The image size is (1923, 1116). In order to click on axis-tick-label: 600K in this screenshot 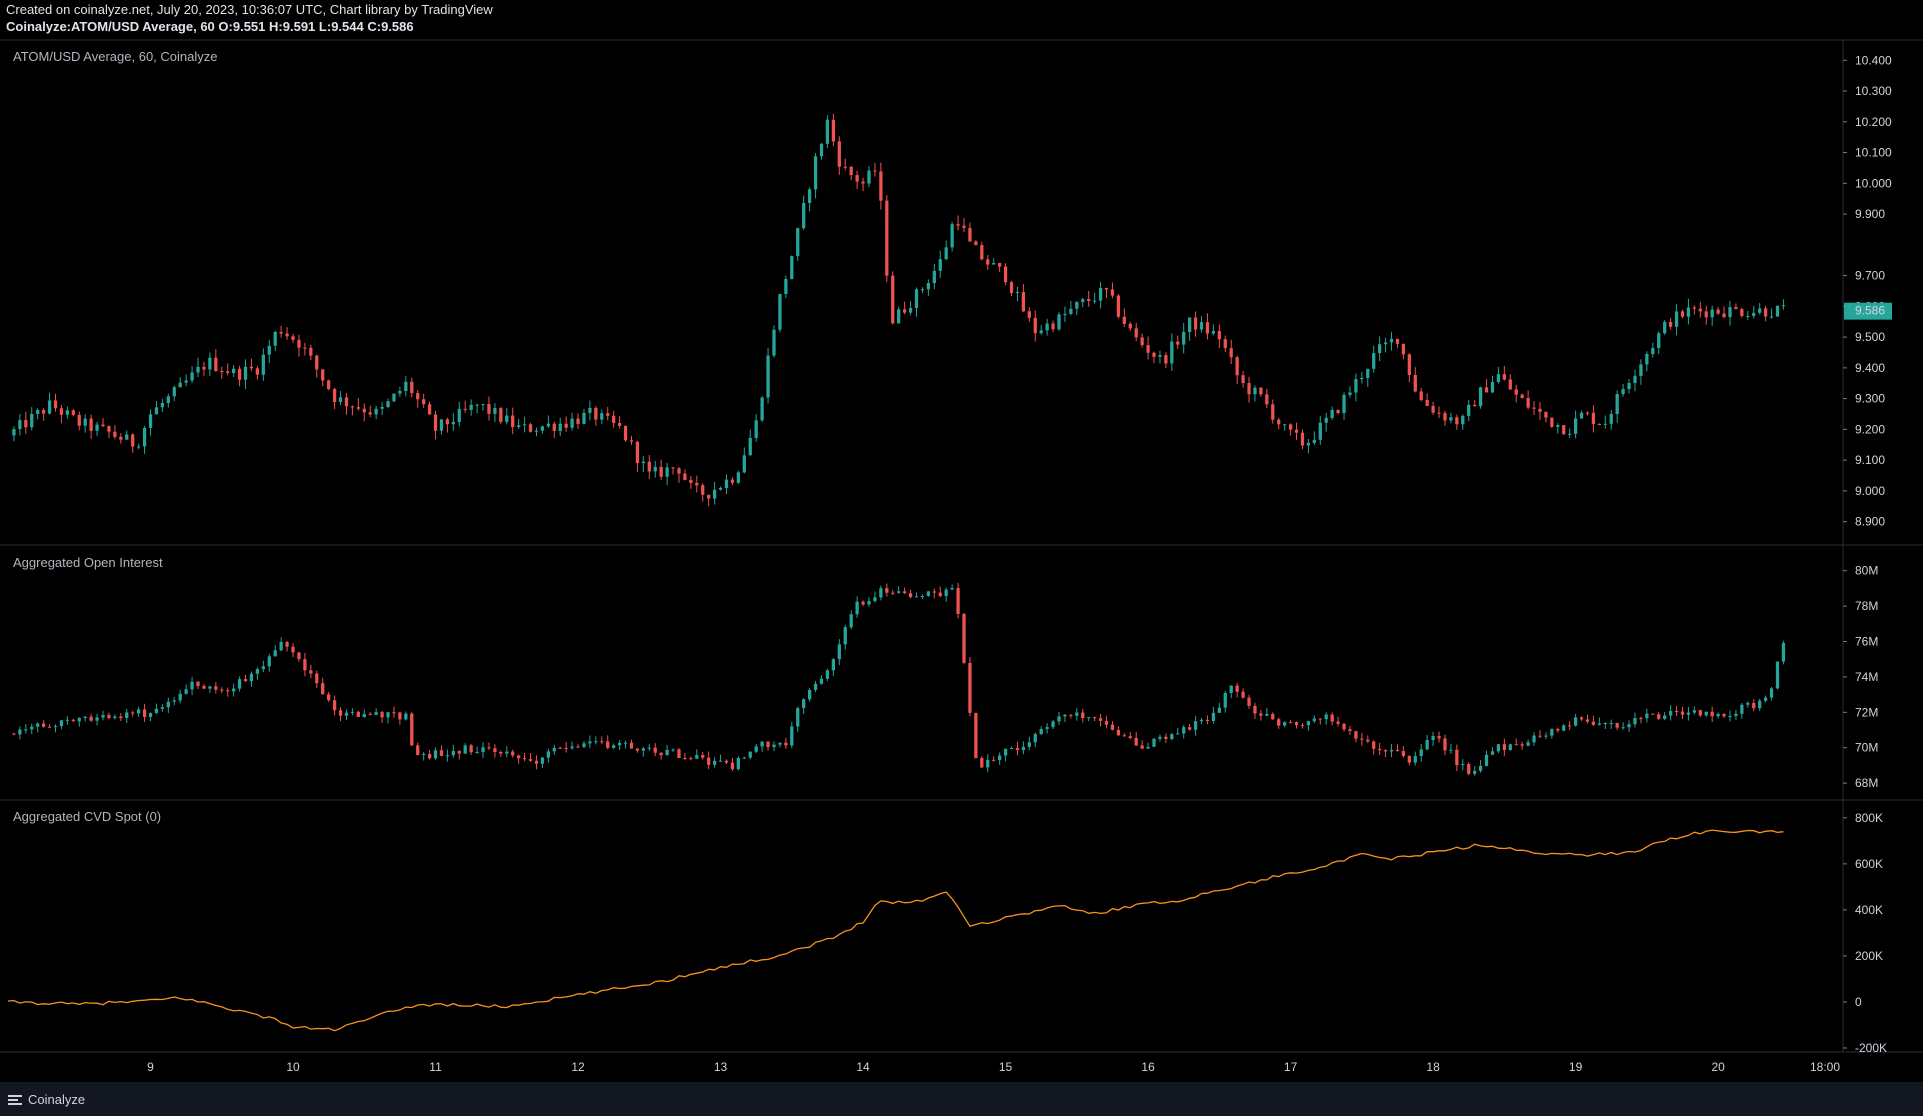, I will do `click(1869, 864)`.